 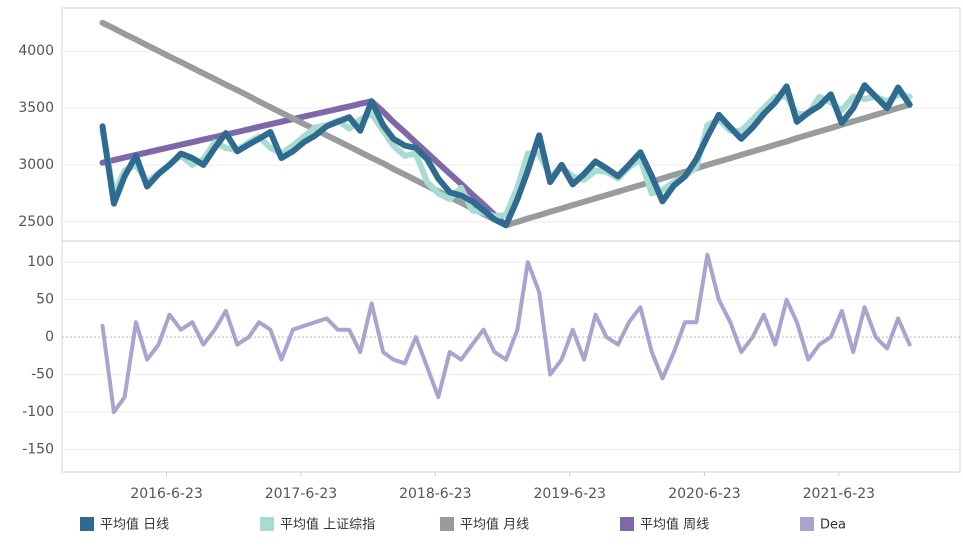 I want to click on x-tick-label: 2020-6-23, so click(x=704, y=494).